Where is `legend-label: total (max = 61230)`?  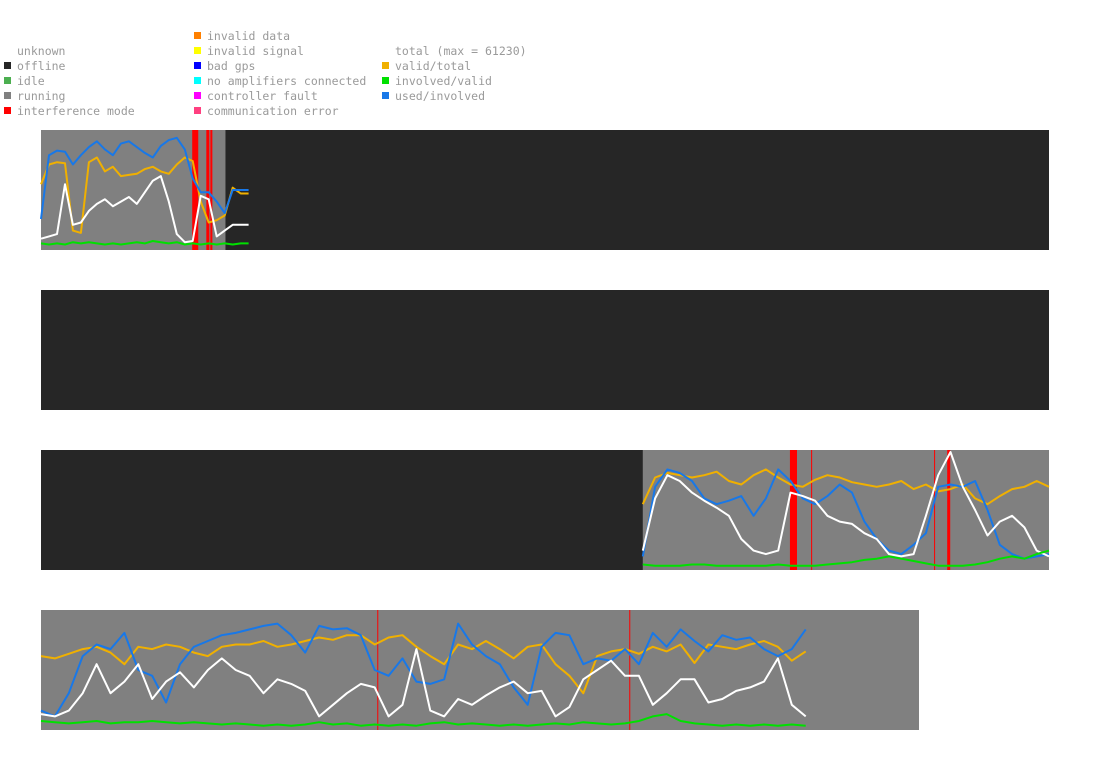 legend-label: total (max = 61230) is located at coordinates (461, 51).